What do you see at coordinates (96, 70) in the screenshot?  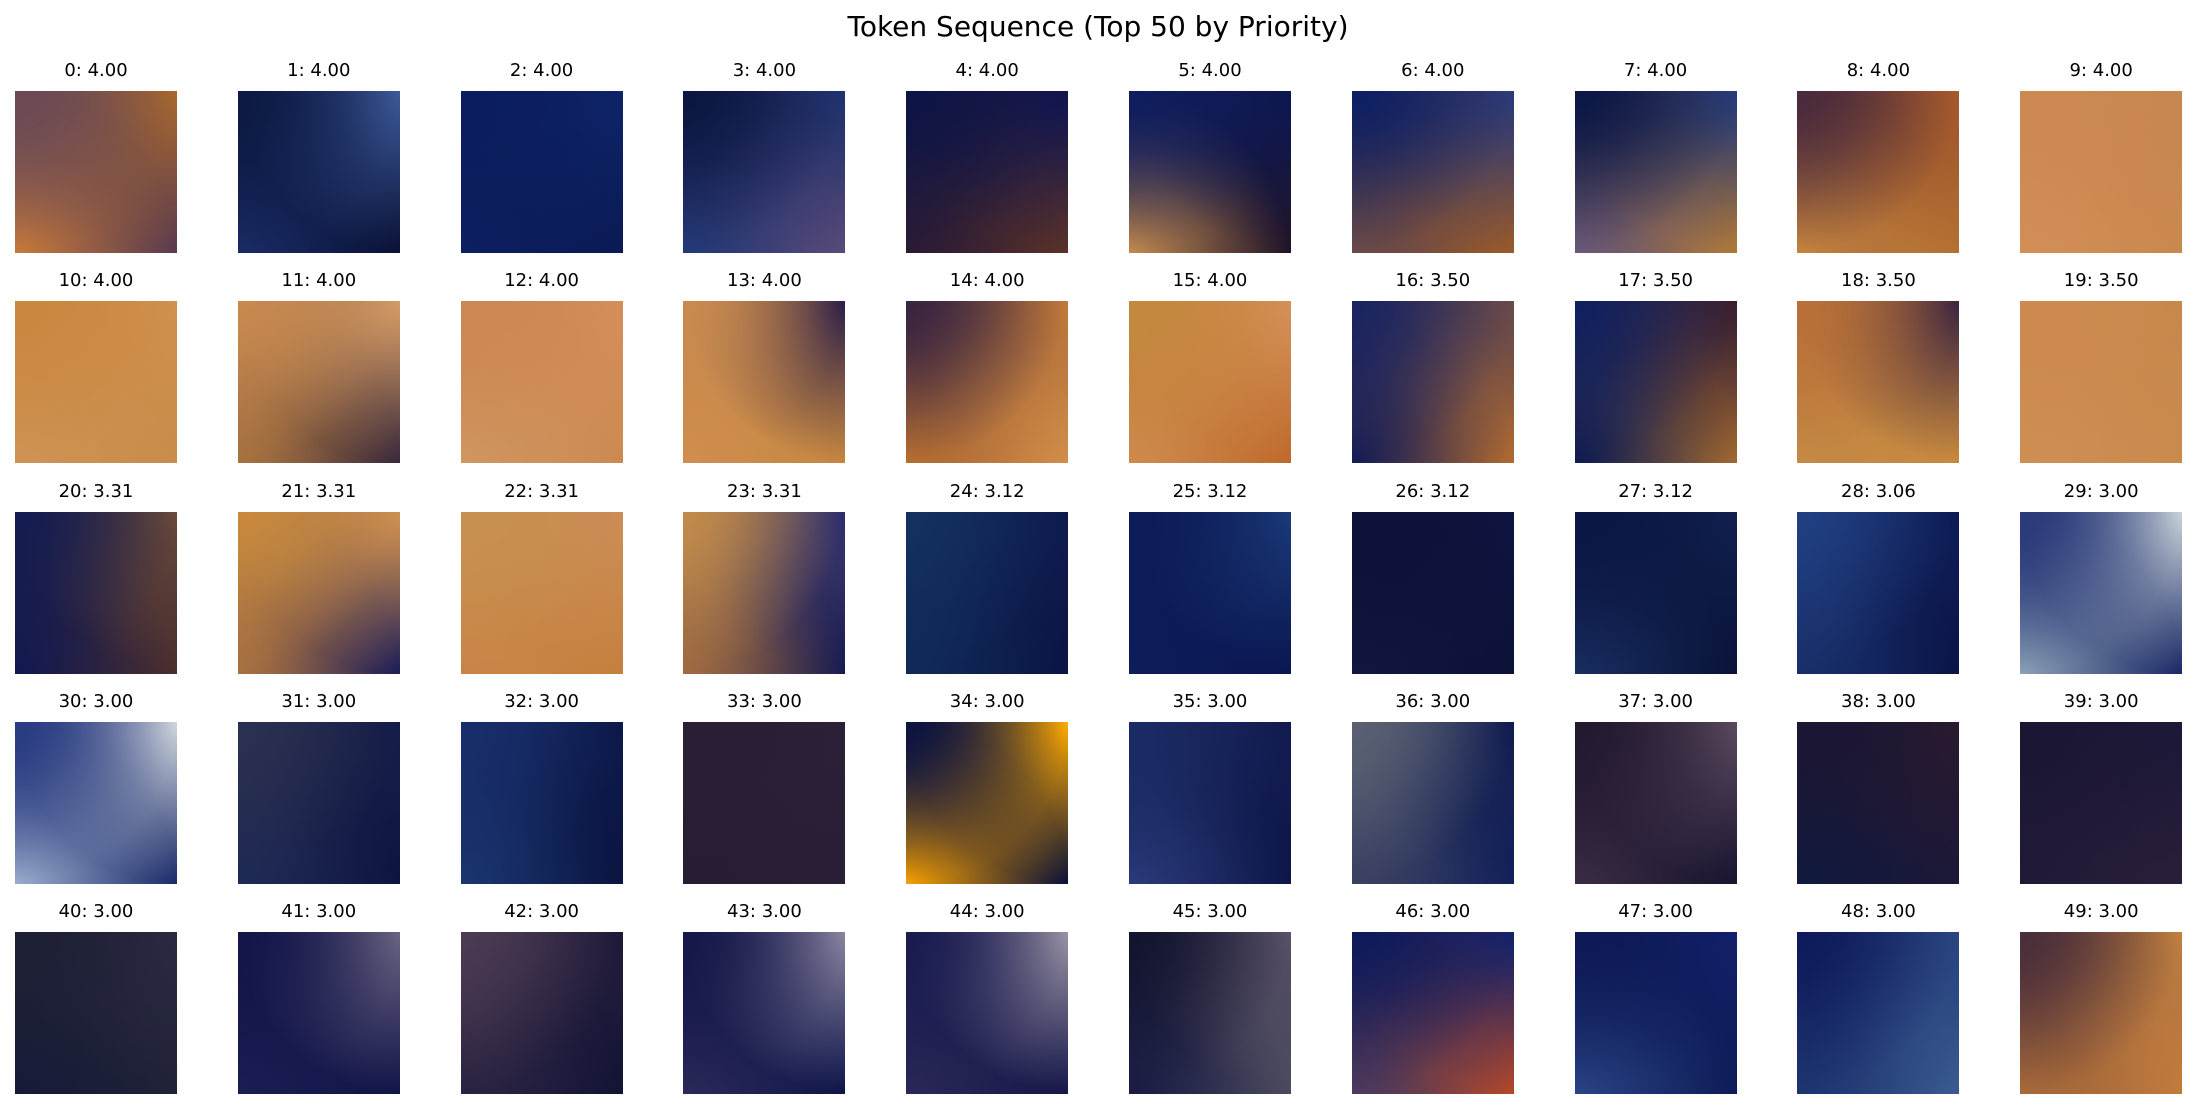 I see `token-label: 0: 4.00` at bounding box center [96, 70].